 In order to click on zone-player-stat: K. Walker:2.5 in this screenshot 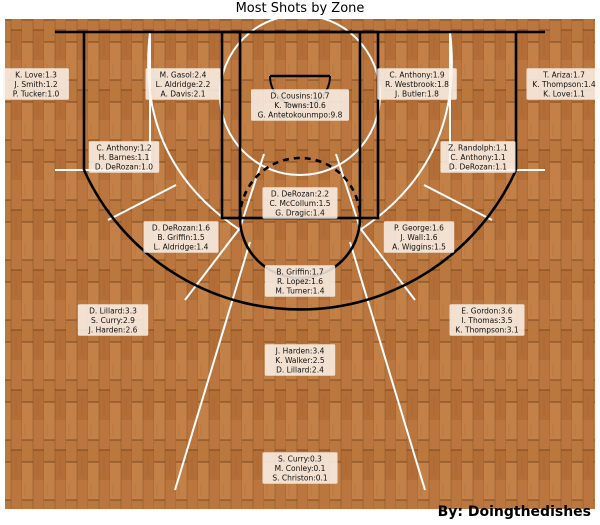, I will do `click(300, 360)`.